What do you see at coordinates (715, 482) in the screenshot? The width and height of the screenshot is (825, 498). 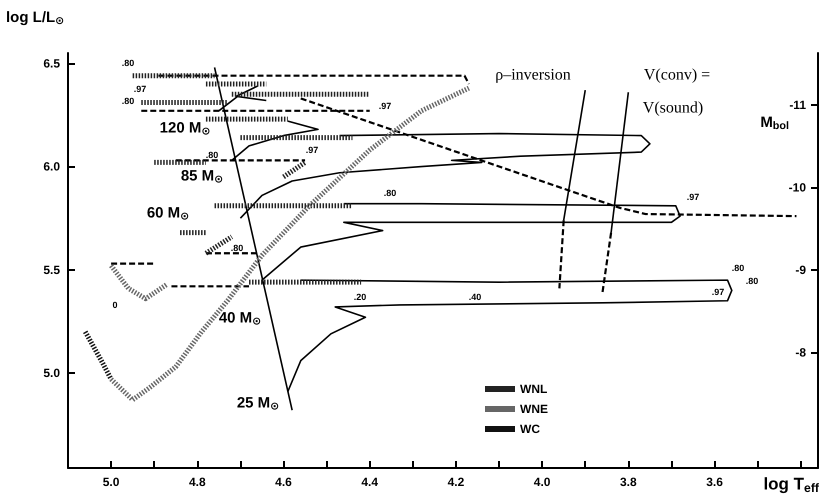 I see `x-tick-label: 3.6` at bounding box center [715, 482].